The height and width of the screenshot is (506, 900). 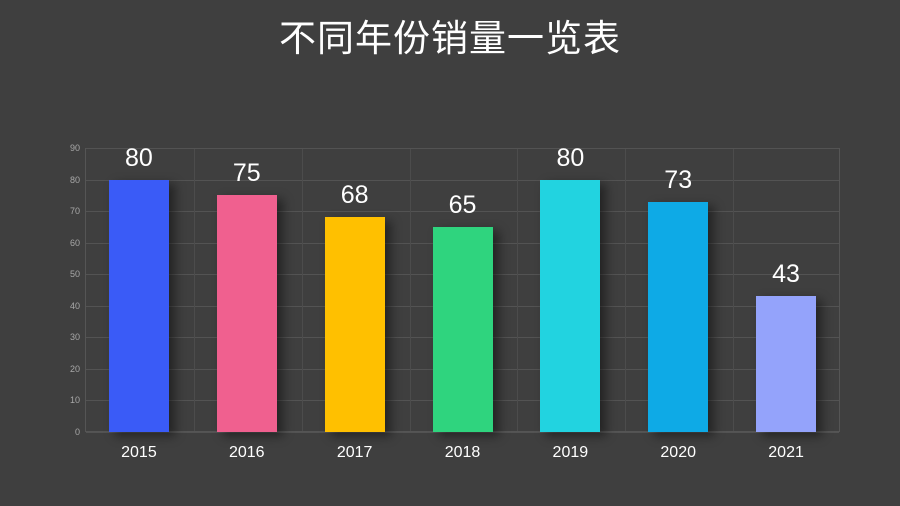 I want to click on data-label: 68, so click(x=354, y=195).